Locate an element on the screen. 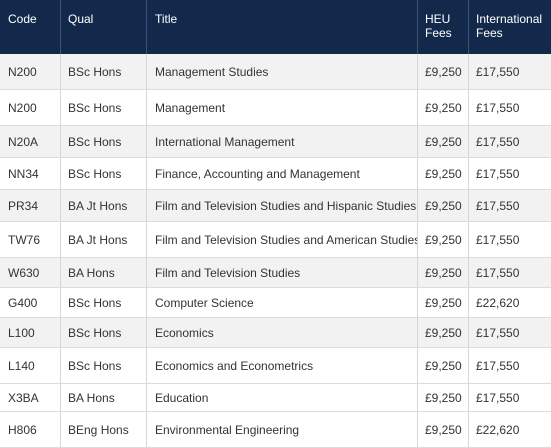 This screenshot has height=448, width=551. cell-title: Computer Science is located at coordinates (282, 302).